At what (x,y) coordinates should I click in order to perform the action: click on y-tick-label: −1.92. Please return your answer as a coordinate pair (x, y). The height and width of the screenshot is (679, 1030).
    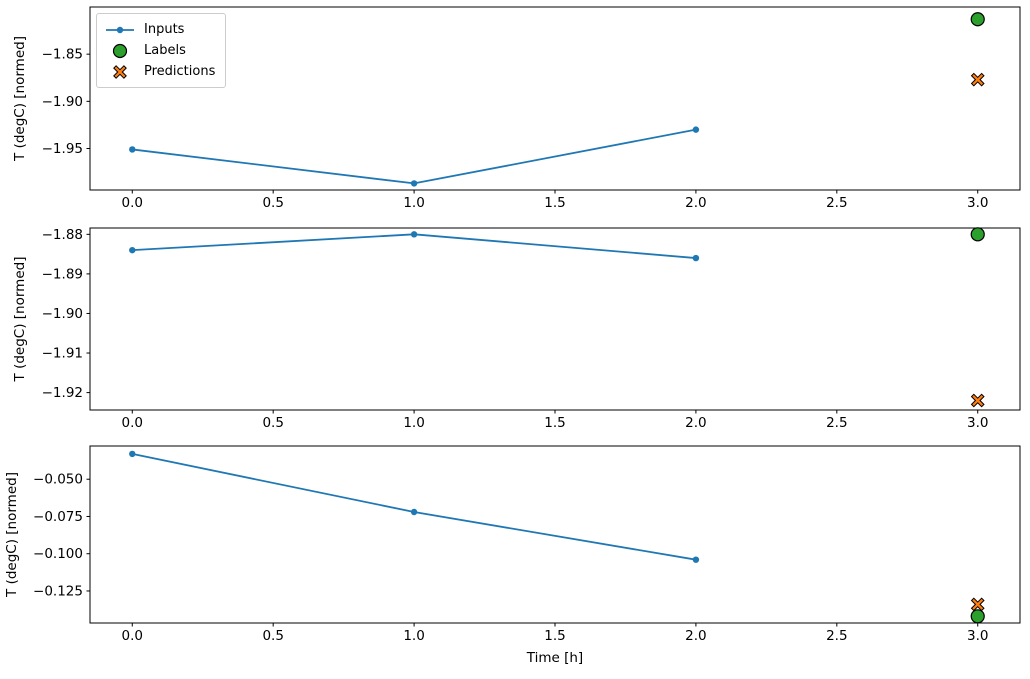
    Looking at the image, I should click on (62, 393).